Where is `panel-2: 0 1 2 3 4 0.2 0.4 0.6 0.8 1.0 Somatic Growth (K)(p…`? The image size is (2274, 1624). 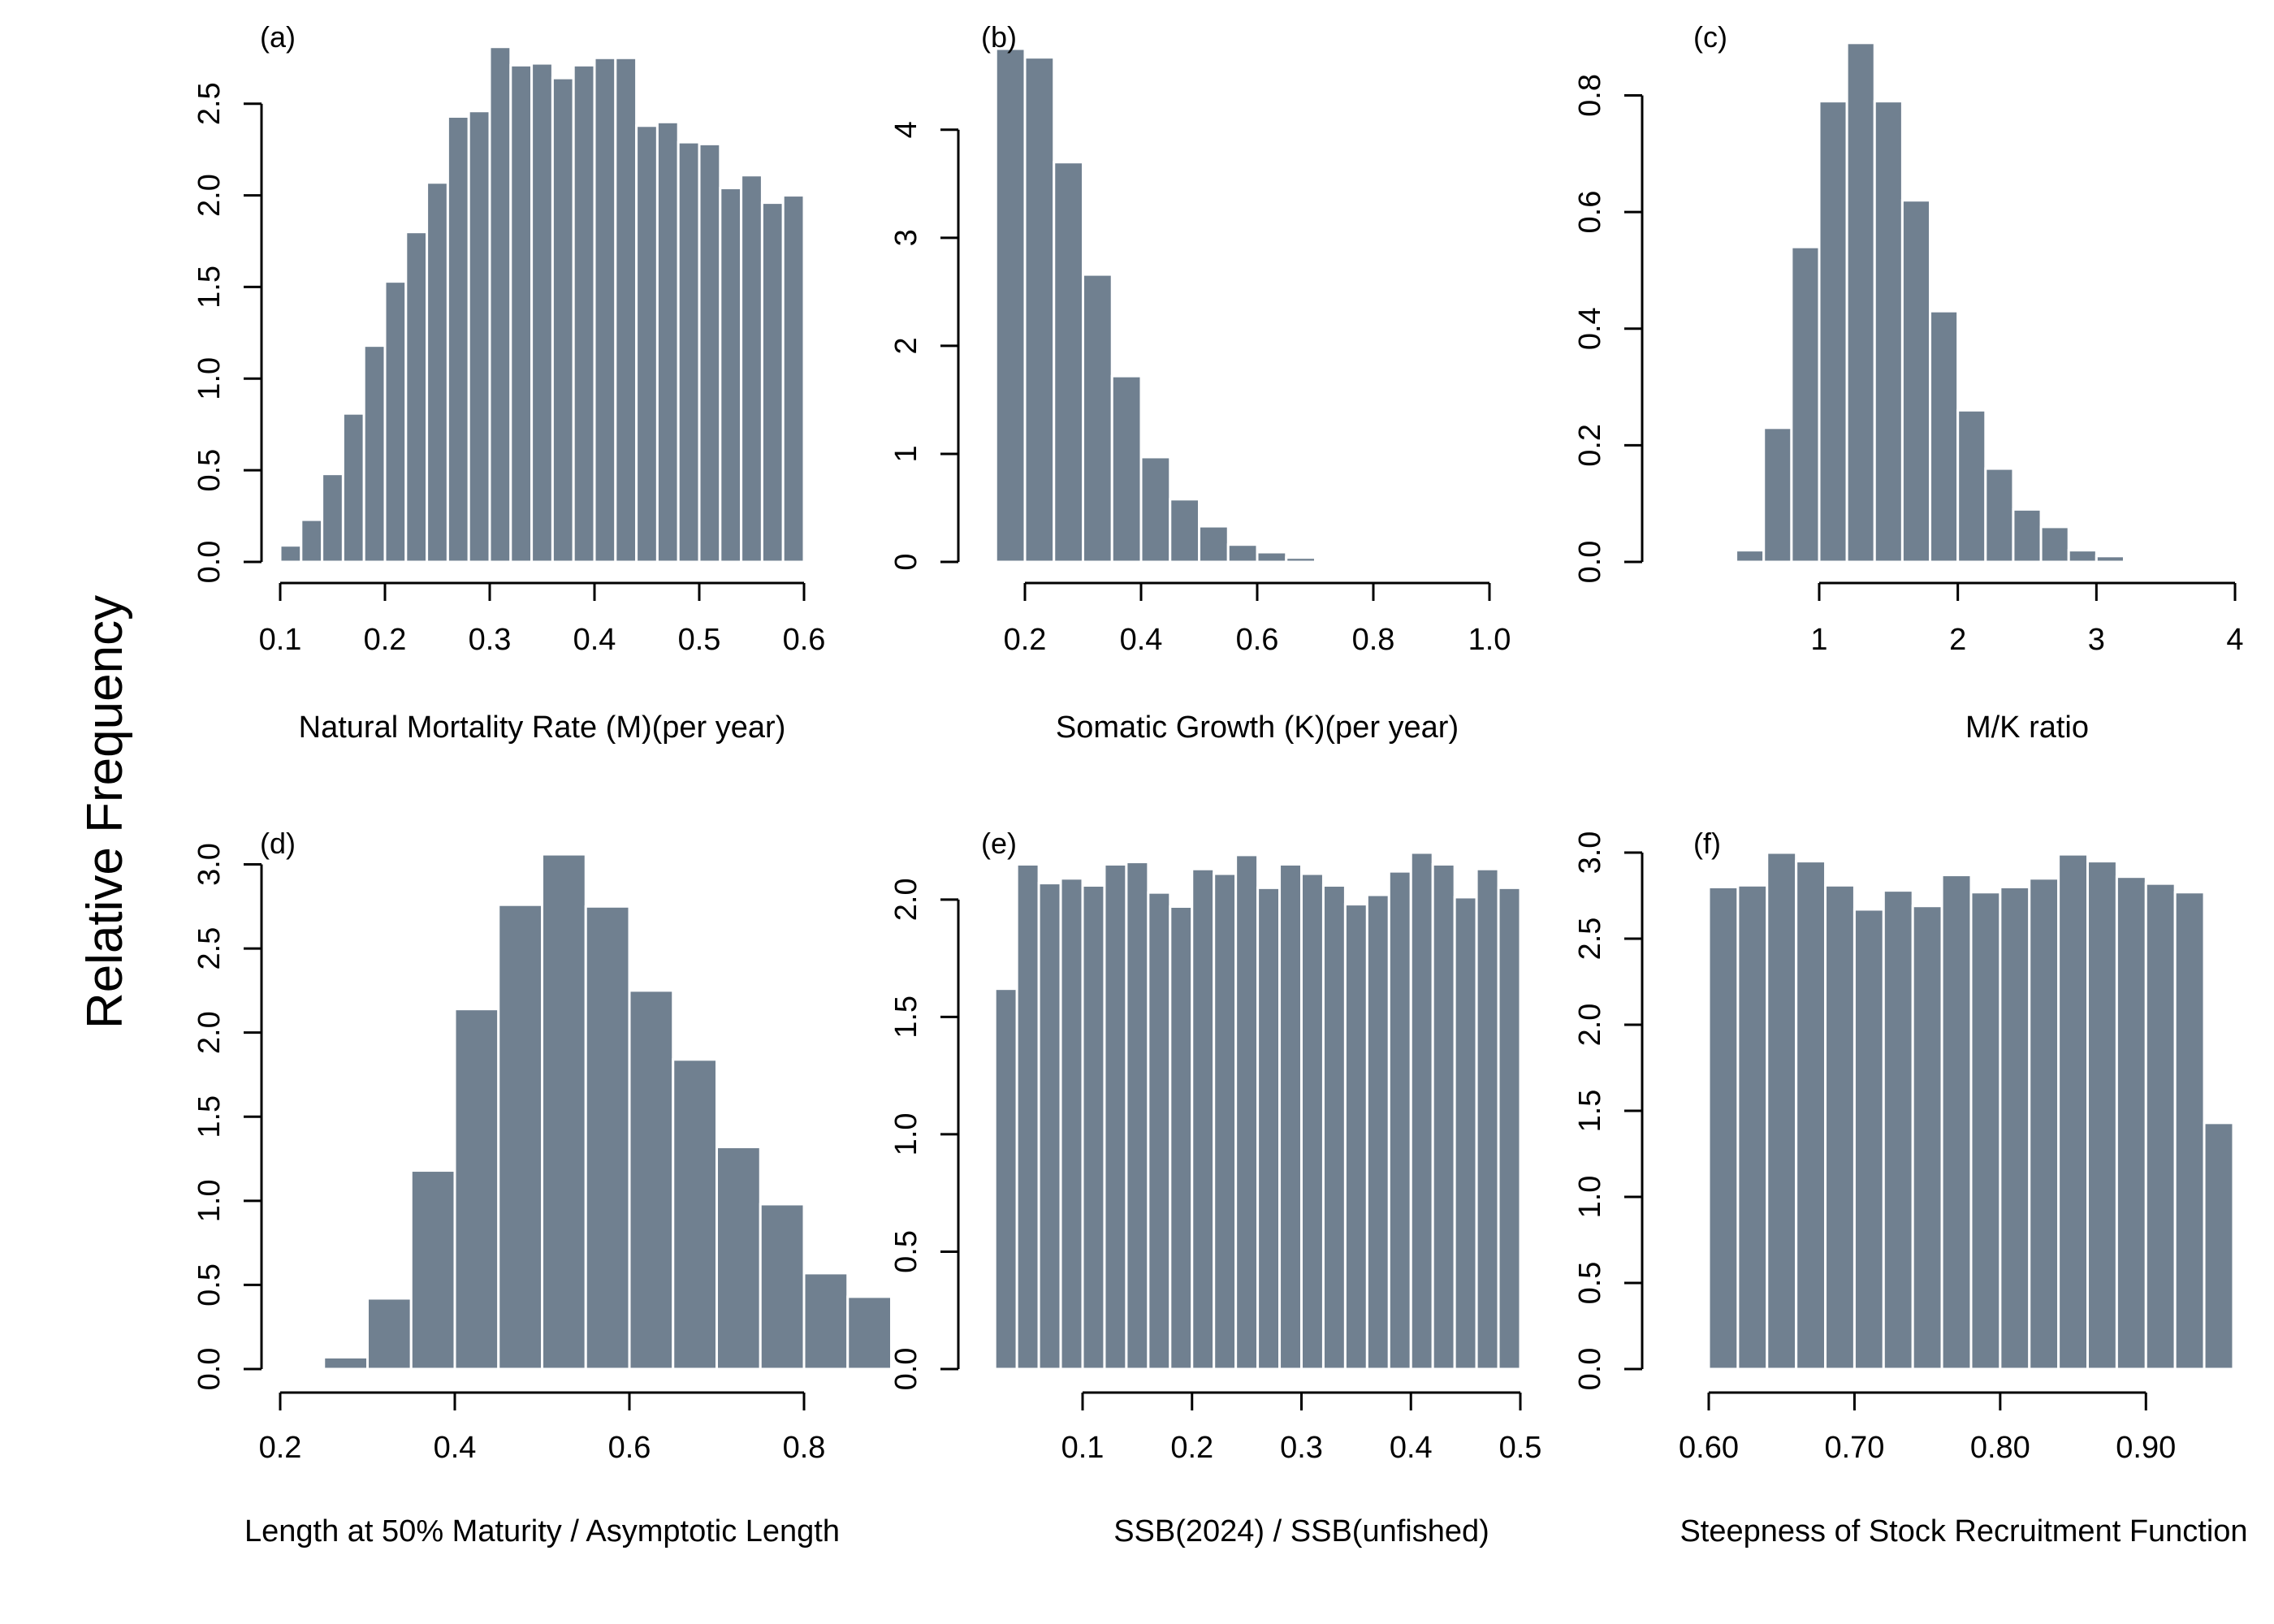
panel-2: 0 1 2 3 4 0.2 0.4 0.6 0.8 1.0 Somatic Growth (K)(p… is located at coordinates (1200, 383).